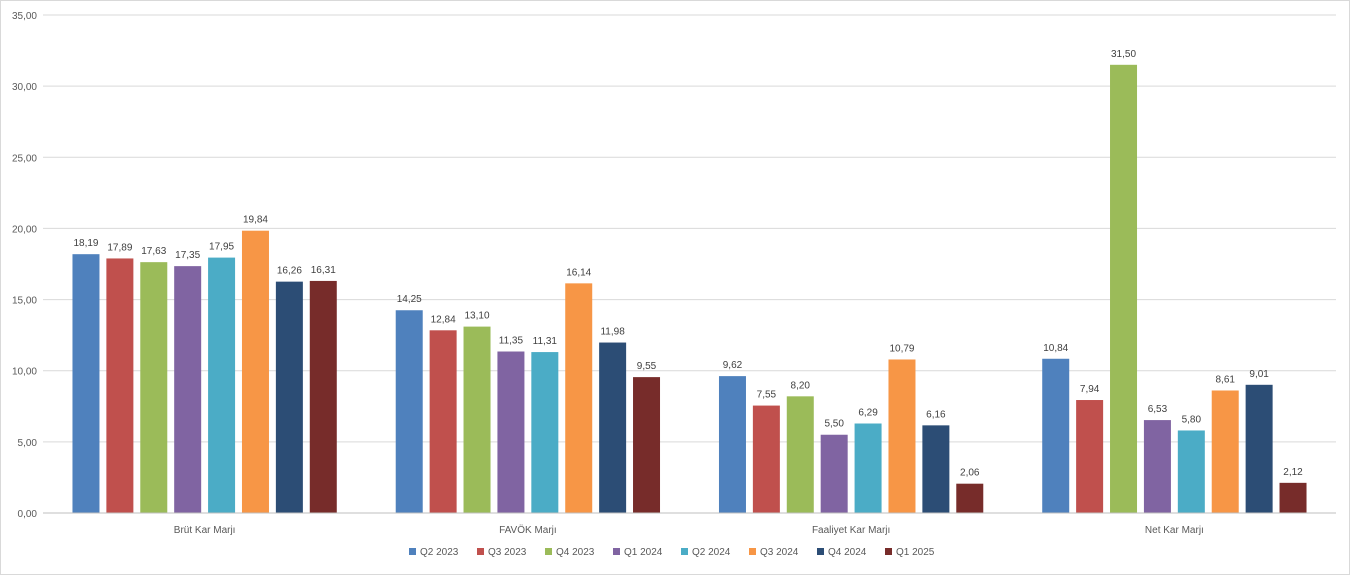 The height and width of the screenshot is (575, 1350). What do you see at coordinates (28, 443) in the screenshot?
I see `y-tick-label: 5,00` at bounding box center [28, 443].